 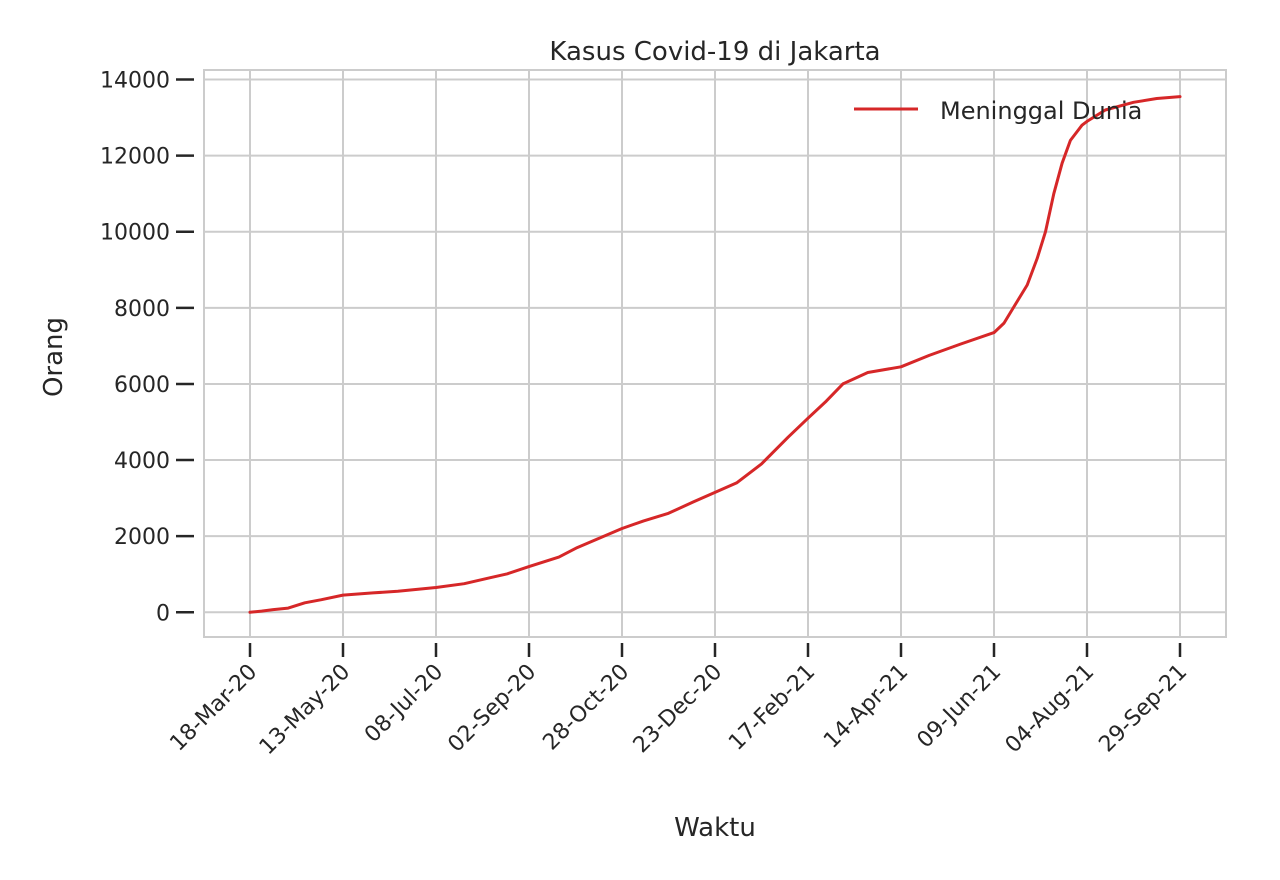 What do you see at coordinates (54, 357) in the screenshot?
I see `y-axis-title: Orang` at bounding box center [54, 357].